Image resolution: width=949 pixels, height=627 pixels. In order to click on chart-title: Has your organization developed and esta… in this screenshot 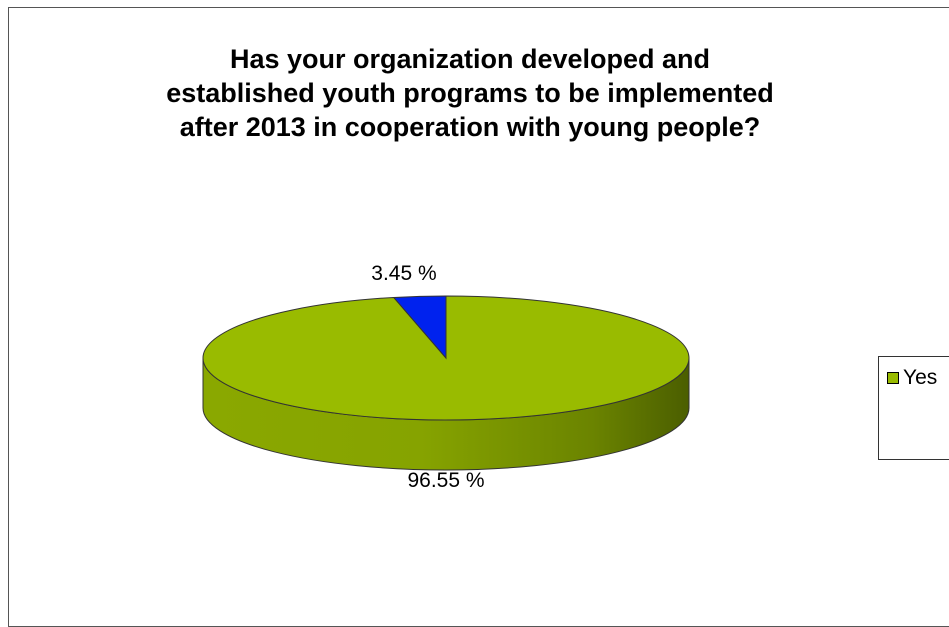, I will do `click(470, 93)`.